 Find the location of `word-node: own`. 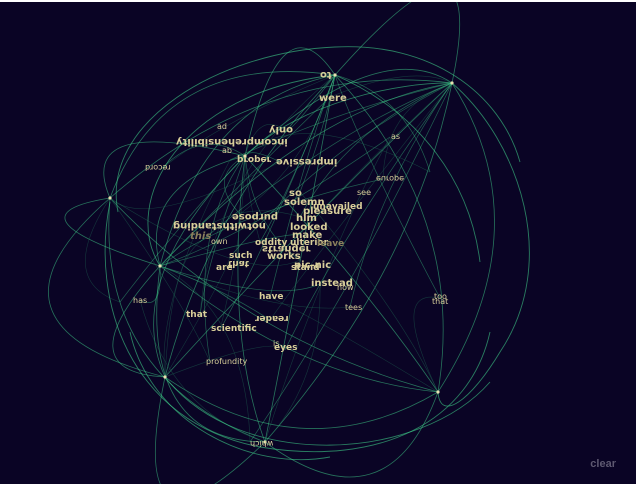

word-node: own is located at coordinates (219, 241).